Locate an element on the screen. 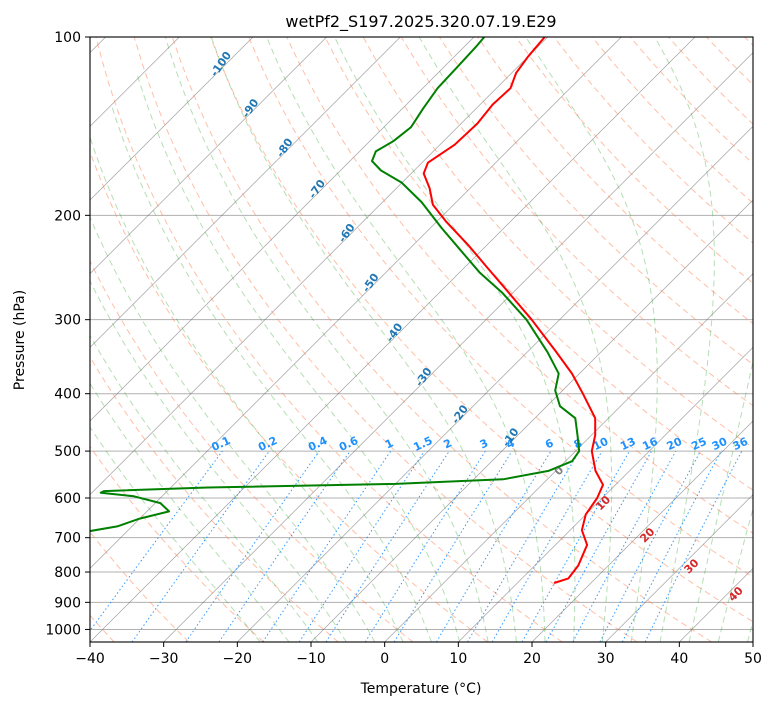 Image resolution: width=775 pixels, height=712 pixels. x-tick-label: 50 is located at coordinates (753, 659).